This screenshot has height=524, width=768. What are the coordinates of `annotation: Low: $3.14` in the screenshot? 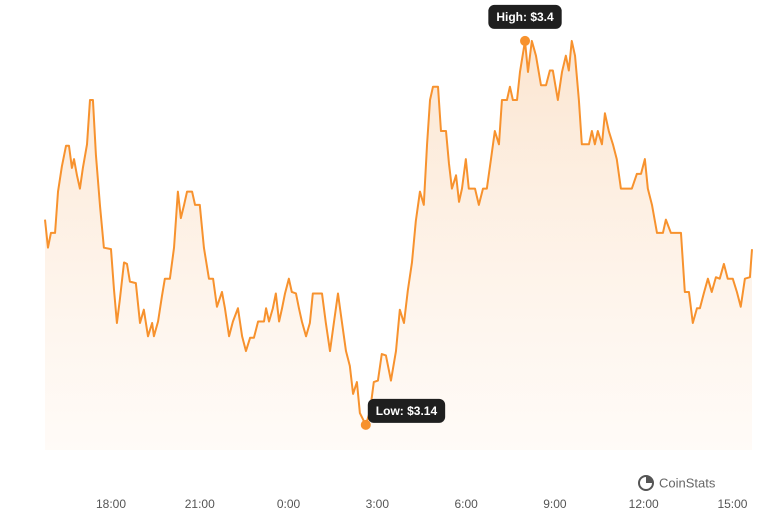 It's located at (406, 410).